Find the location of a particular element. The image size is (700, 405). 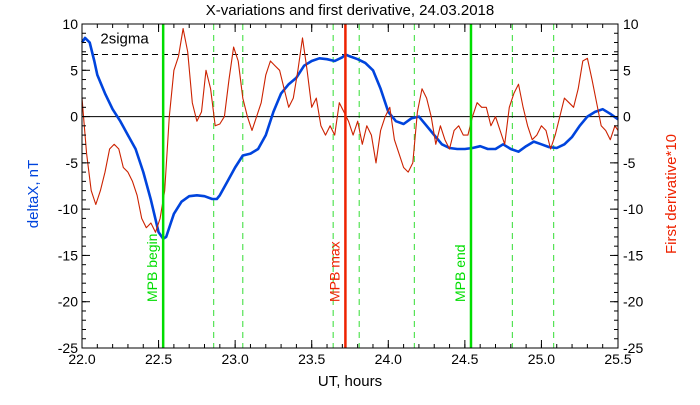

y-right-tick-label: 10 is located at coordinates (631, 24).